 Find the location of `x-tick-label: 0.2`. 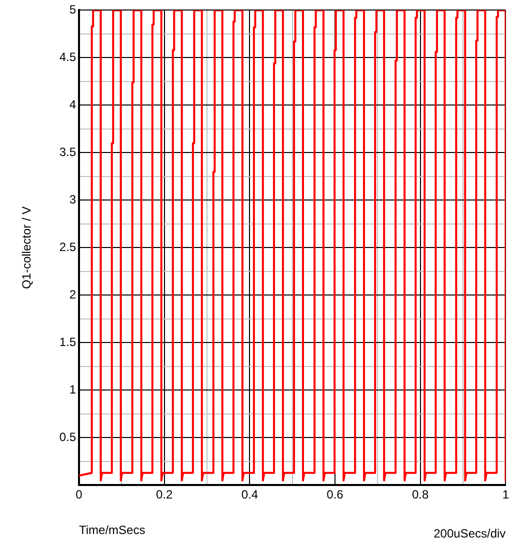

x-tick-label: 0.2 is located at coordinates (164, 495).